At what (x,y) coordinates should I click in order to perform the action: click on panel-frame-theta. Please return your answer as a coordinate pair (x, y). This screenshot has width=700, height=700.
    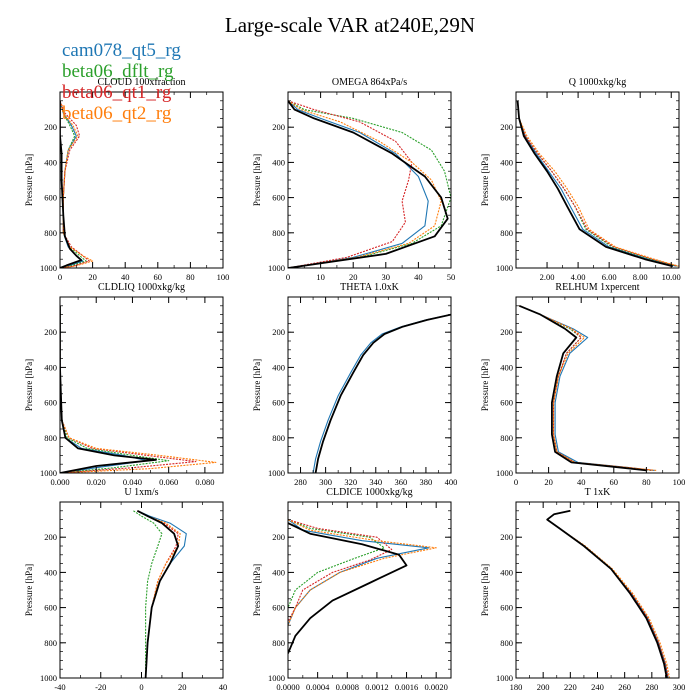
    Looking at the image, I should click on (369, 385).